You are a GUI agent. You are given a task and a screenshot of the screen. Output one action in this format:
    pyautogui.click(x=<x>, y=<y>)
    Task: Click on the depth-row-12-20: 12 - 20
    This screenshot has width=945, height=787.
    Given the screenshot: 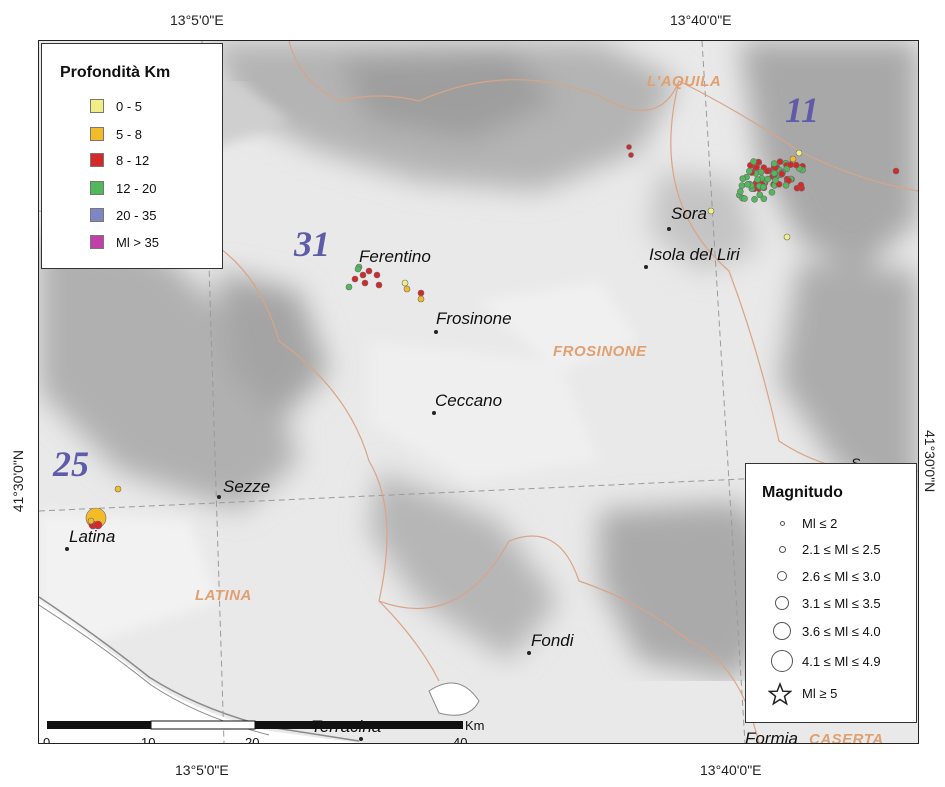 What is the action you would take?
    pyautogui.click(x=123, y=188)
    